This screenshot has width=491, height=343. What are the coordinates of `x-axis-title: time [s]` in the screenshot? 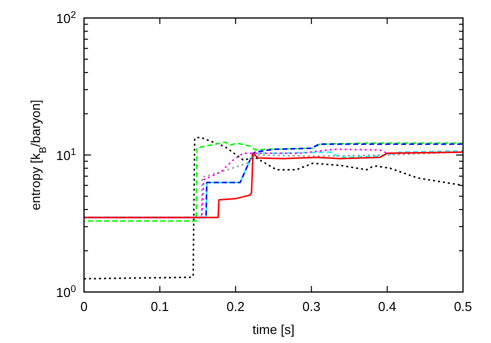 It's located at (273, 329).